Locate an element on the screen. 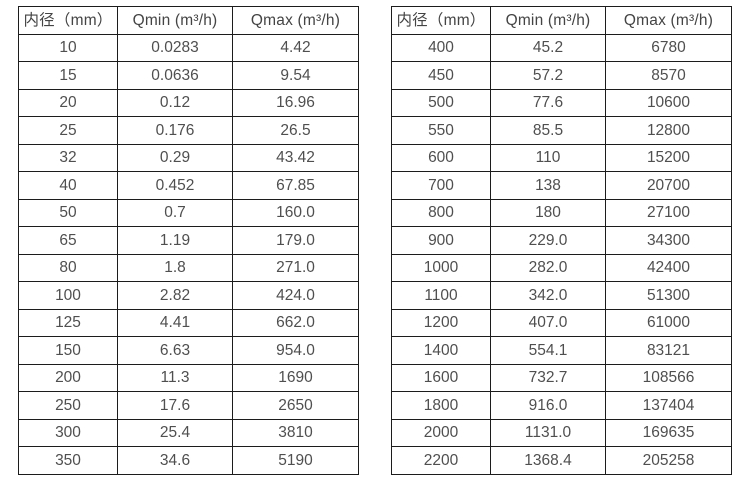 The width and height of the screenshot is (750, 483). table-cell: 9.54 is located at coordinates (295, 75).